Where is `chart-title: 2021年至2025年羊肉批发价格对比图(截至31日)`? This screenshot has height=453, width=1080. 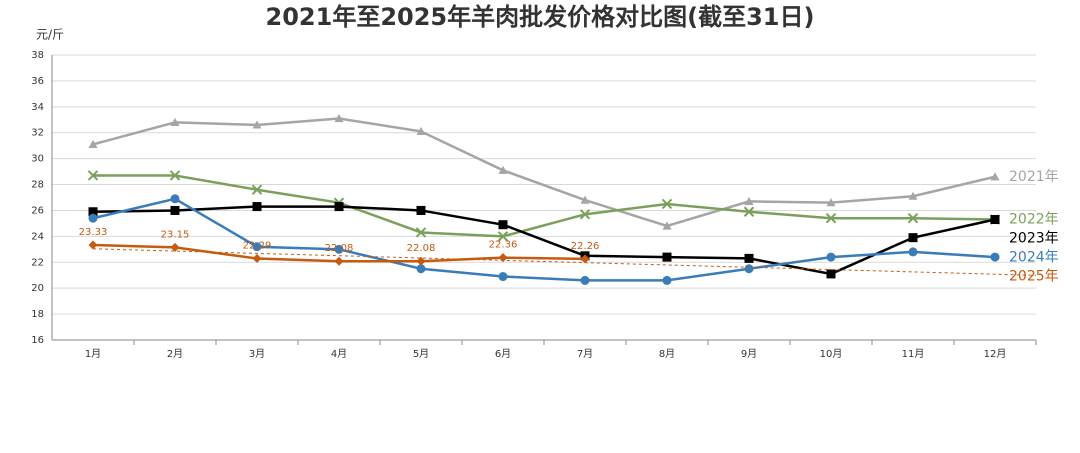 chart-title: 2021年至2025年羊肉批发价格对比图(截至31日) is located at coordinates (540, 17).